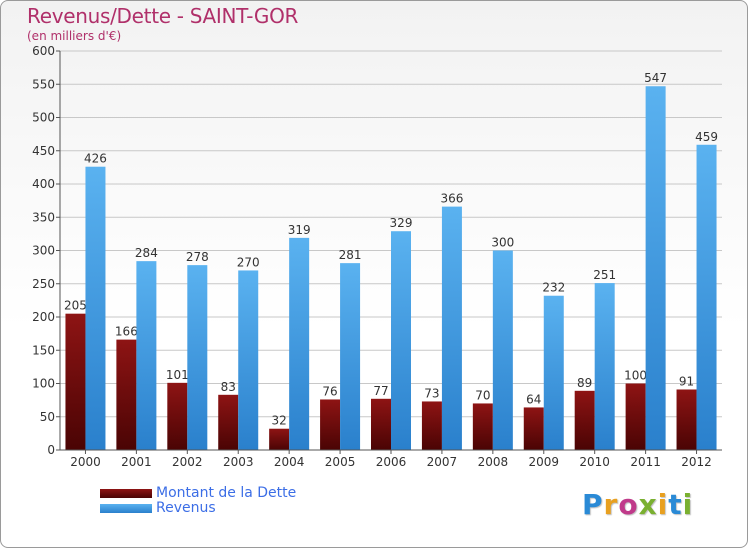 The width and height of the screenshot is (750, 550). Describe the element at coordinates (593, 504) in the screenshot. I see `logo-letter: P` at that location.